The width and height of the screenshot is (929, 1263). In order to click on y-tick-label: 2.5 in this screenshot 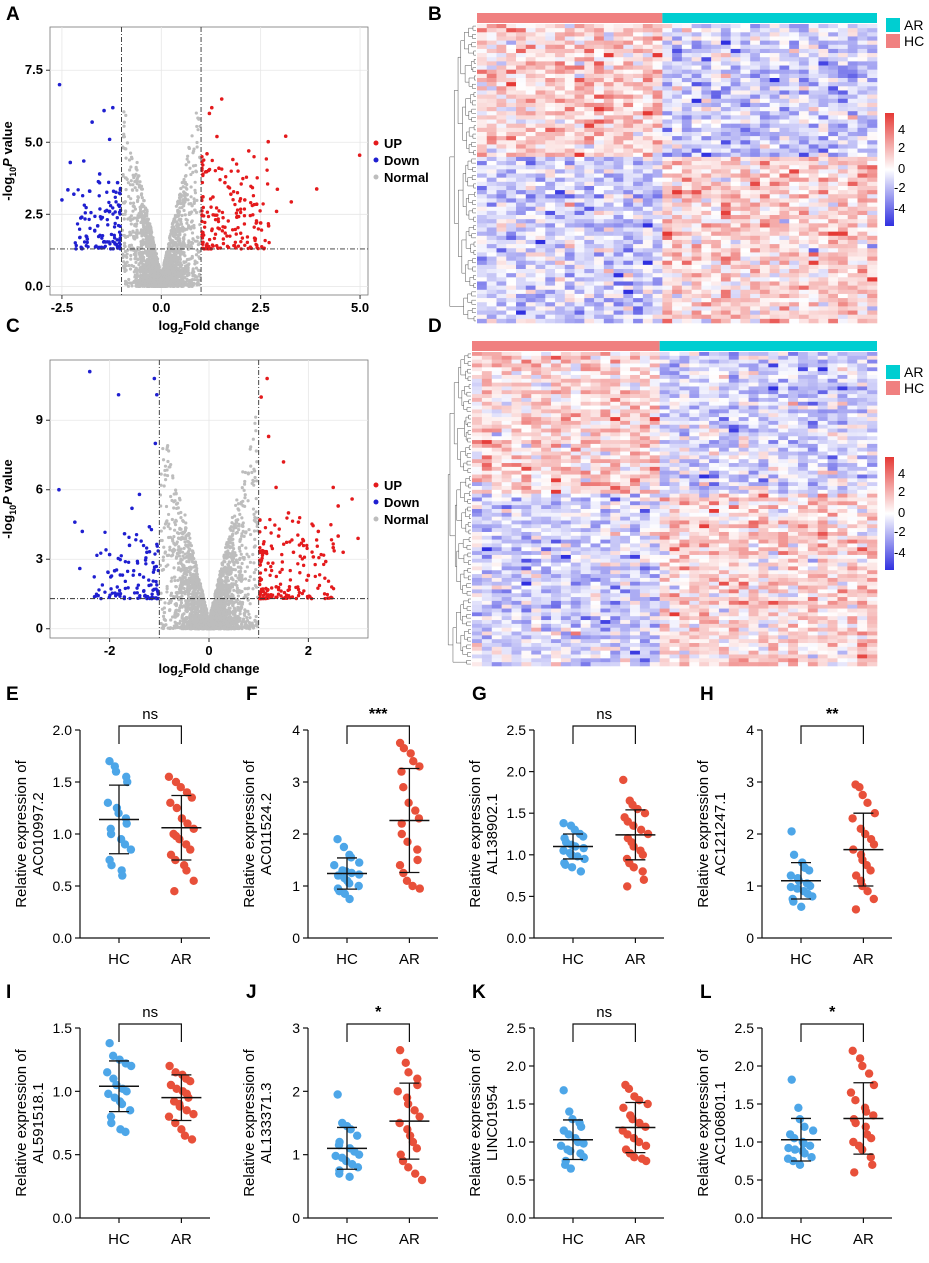, I will do `click(34, 213)`.